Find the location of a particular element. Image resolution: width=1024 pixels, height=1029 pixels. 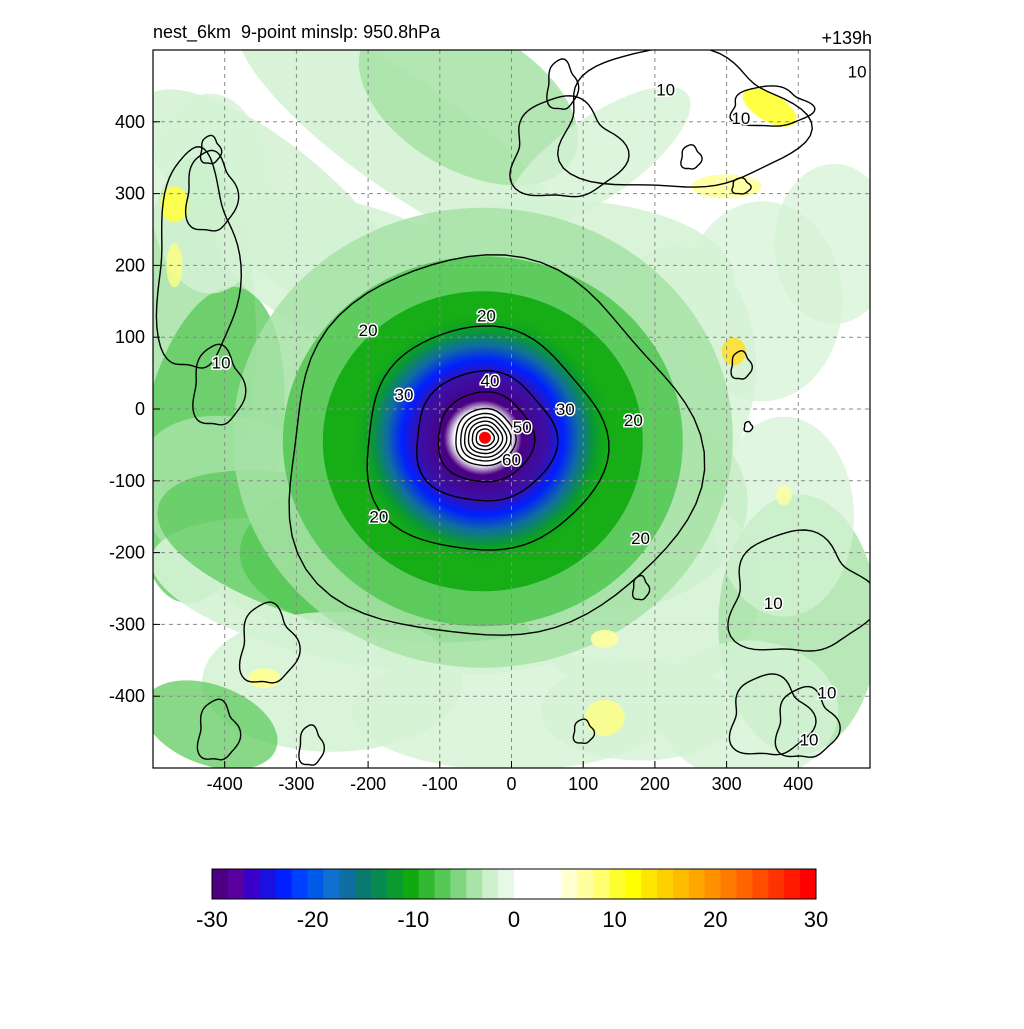

y-tick-label: 300 is located at coordinates (130, 194).